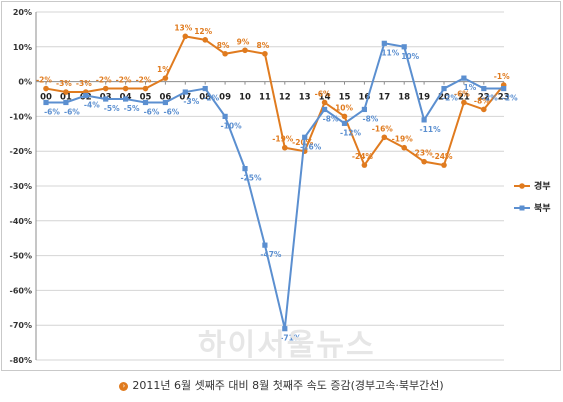  Describe the element at coordinates (225, 98) in the screenshot. I see `x-tick-label: 09` at that location.